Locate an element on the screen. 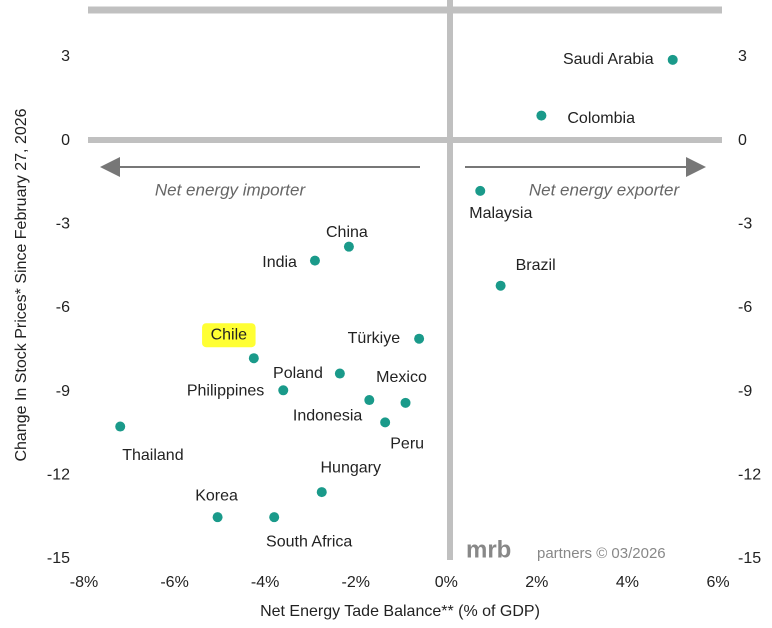 This screenshot has height=628, width=772. point-label: Malaysia is located at coordinates (500, 213).